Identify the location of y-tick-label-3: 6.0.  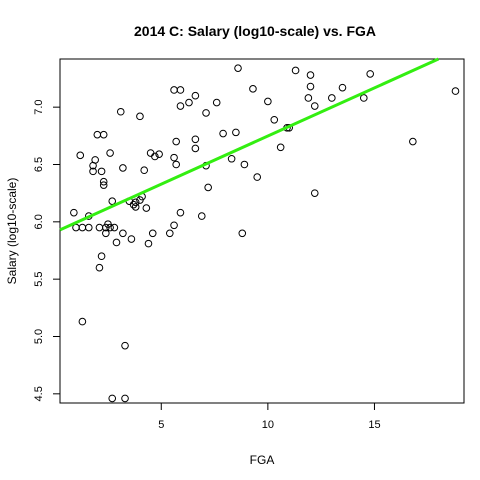
(39, 221).